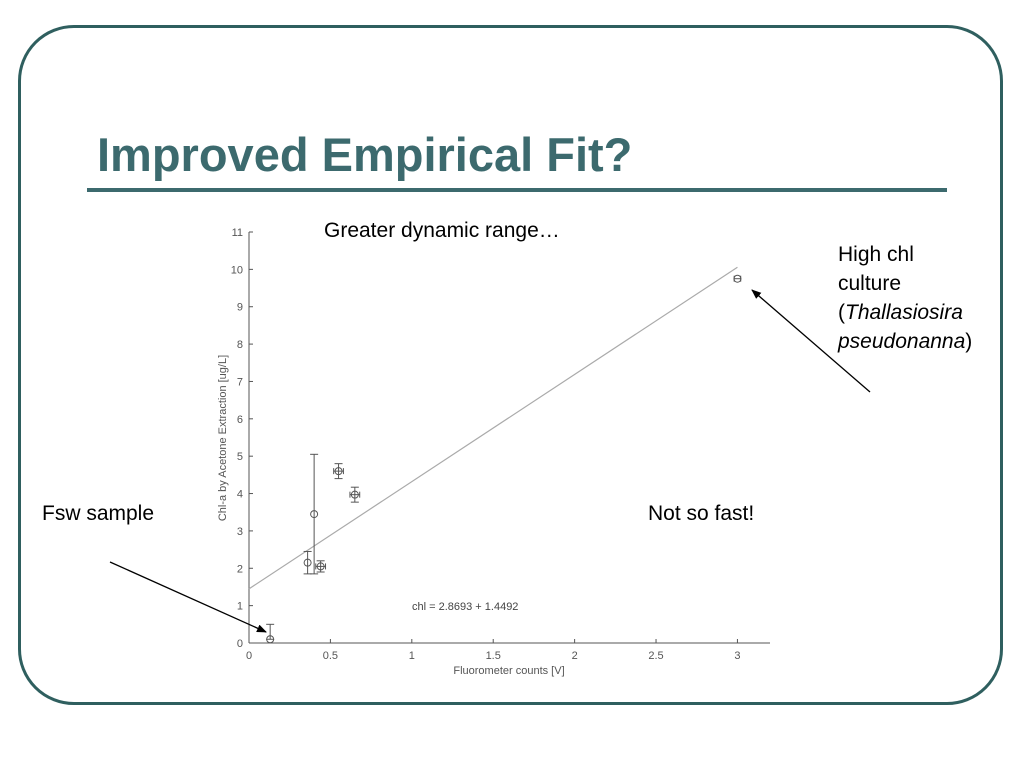 The width and height of the screenshot is (1024, 768). Describe the element at coordinates (870, 283) in the screenshot. I see `annotation-high-chl-line2: culture` at that location.